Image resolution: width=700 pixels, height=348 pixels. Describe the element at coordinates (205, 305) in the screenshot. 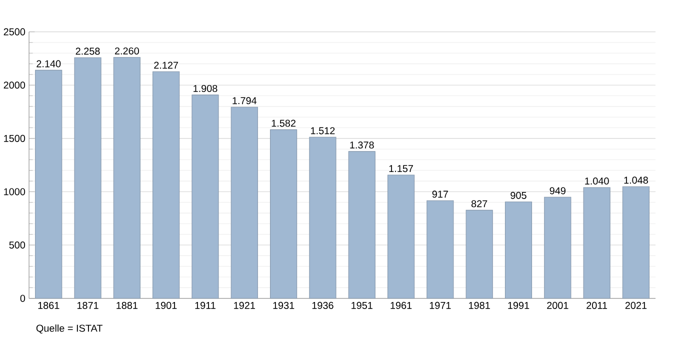

I see `x-tick-label: 1911` at that location.